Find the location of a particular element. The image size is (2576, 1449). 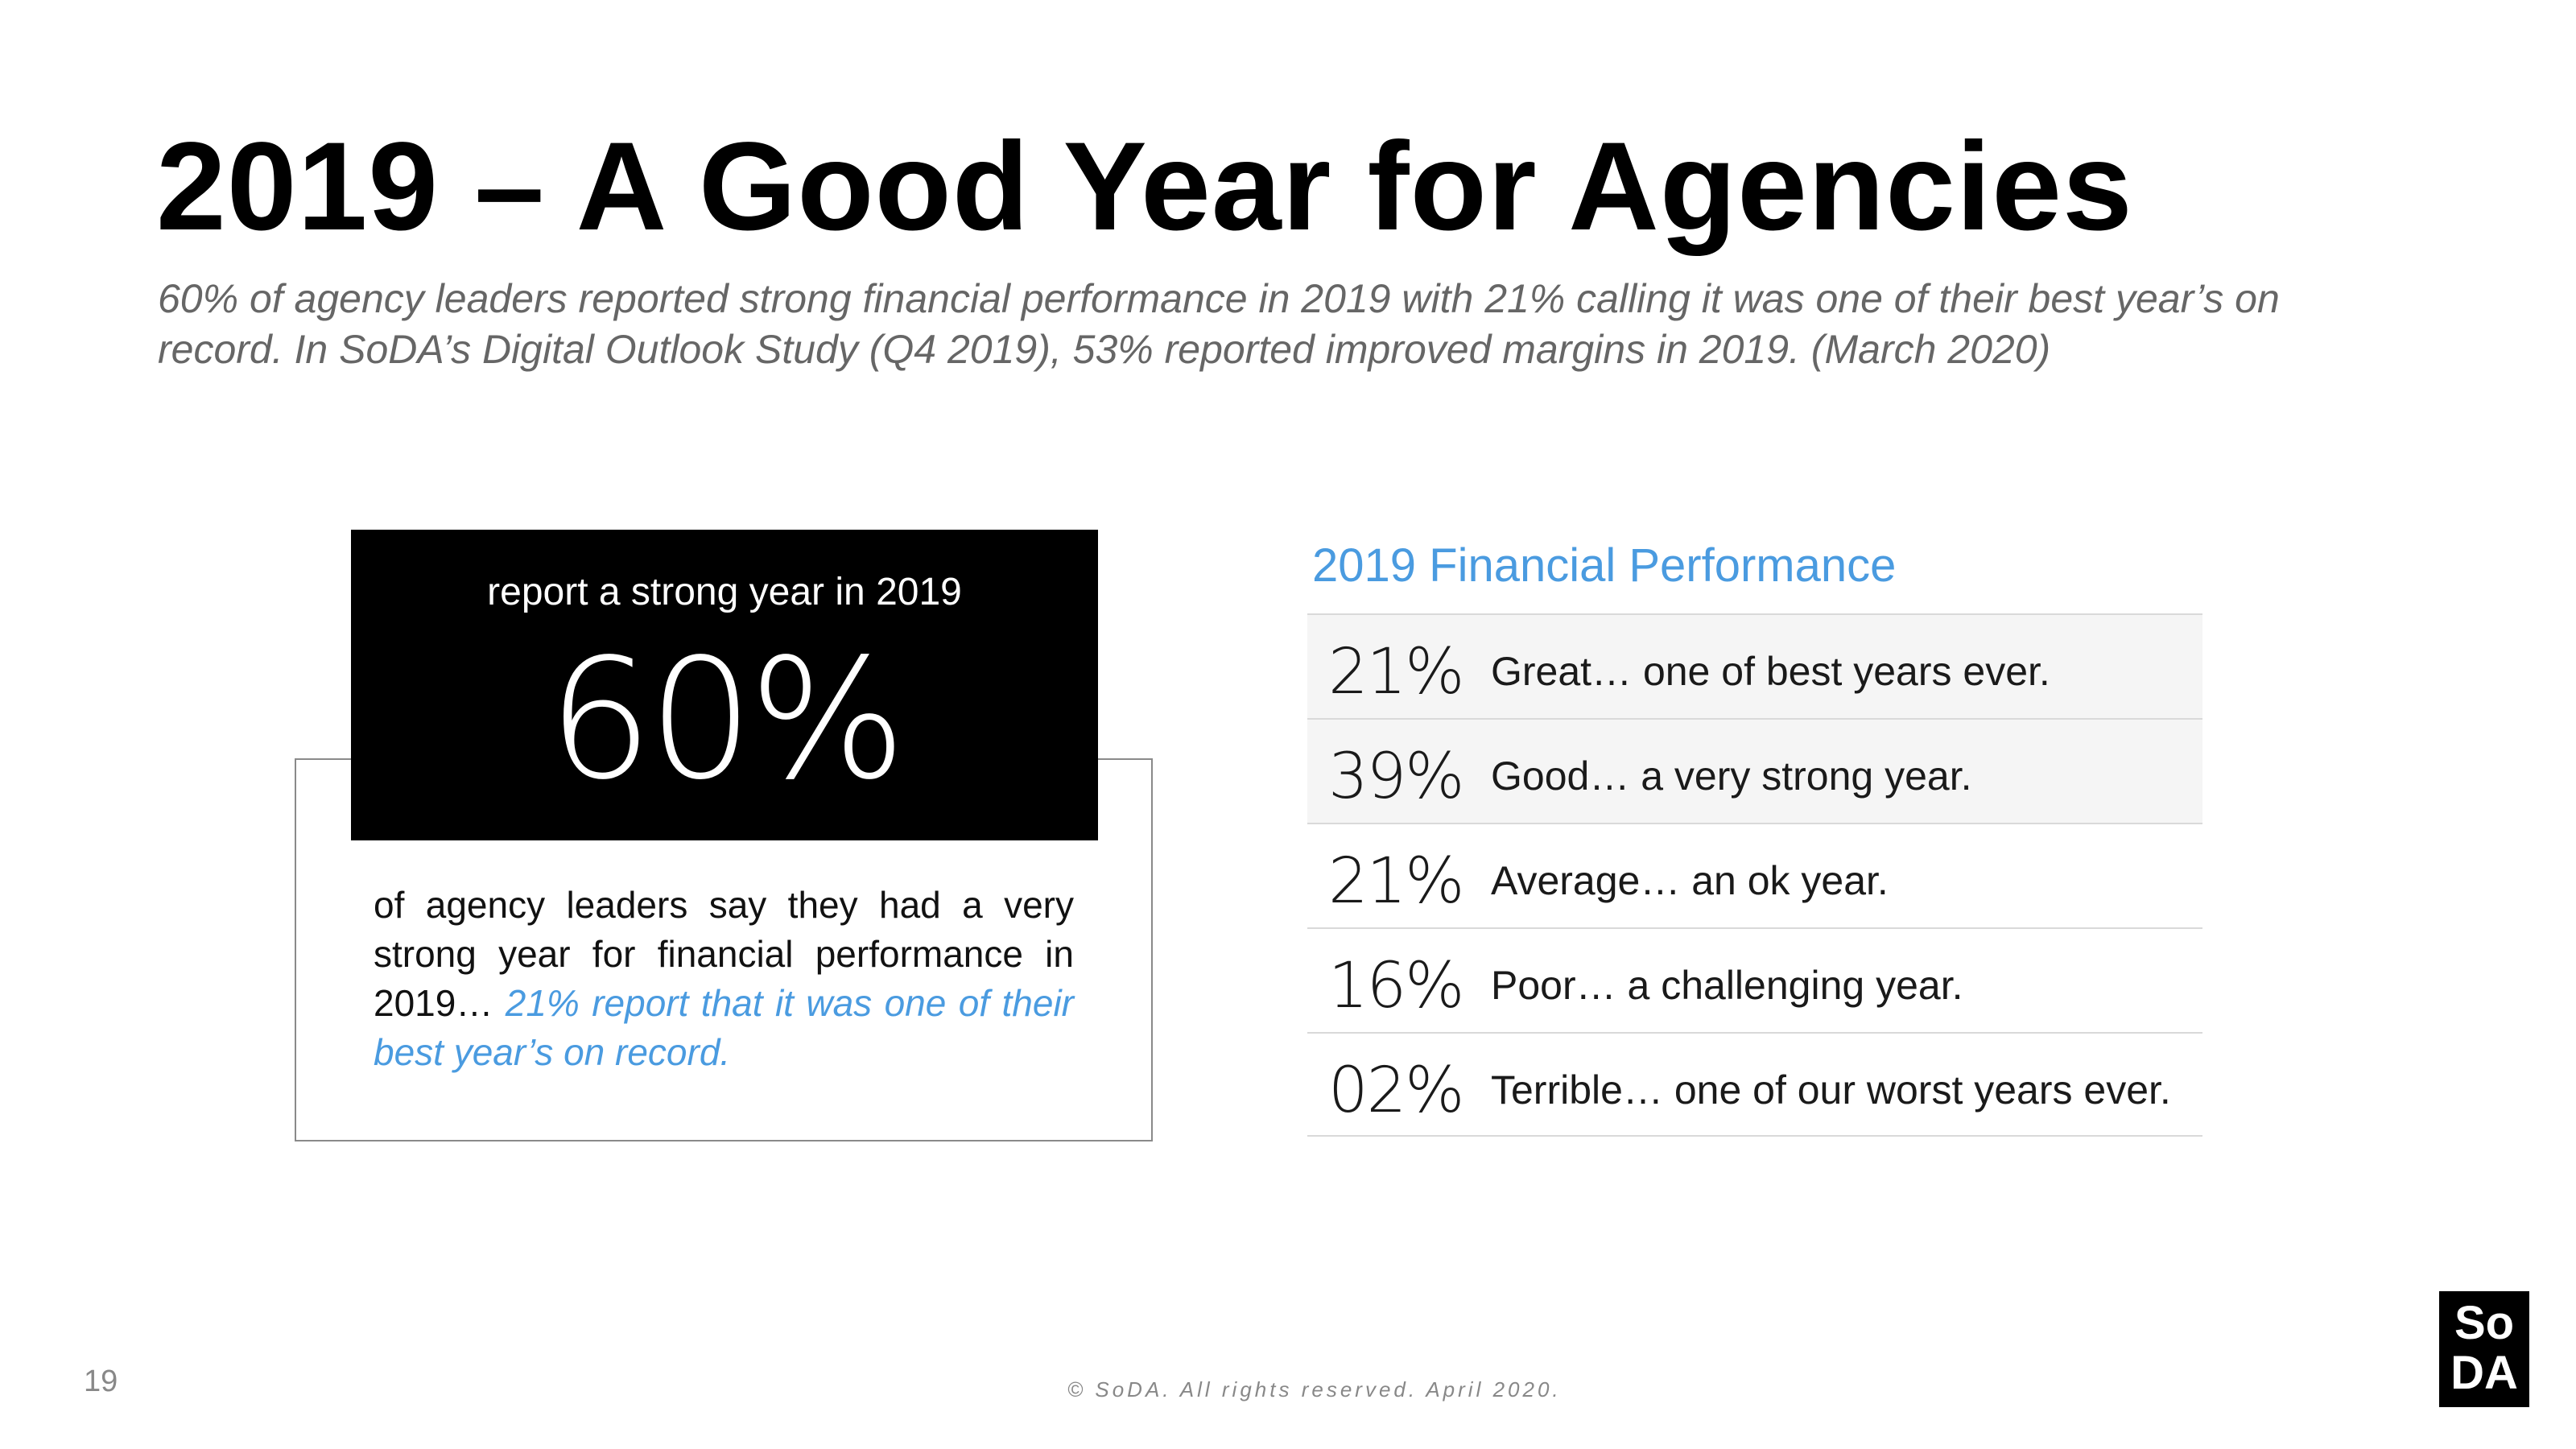

soda-logo: So DA is located at coordinates (2484, 1349).